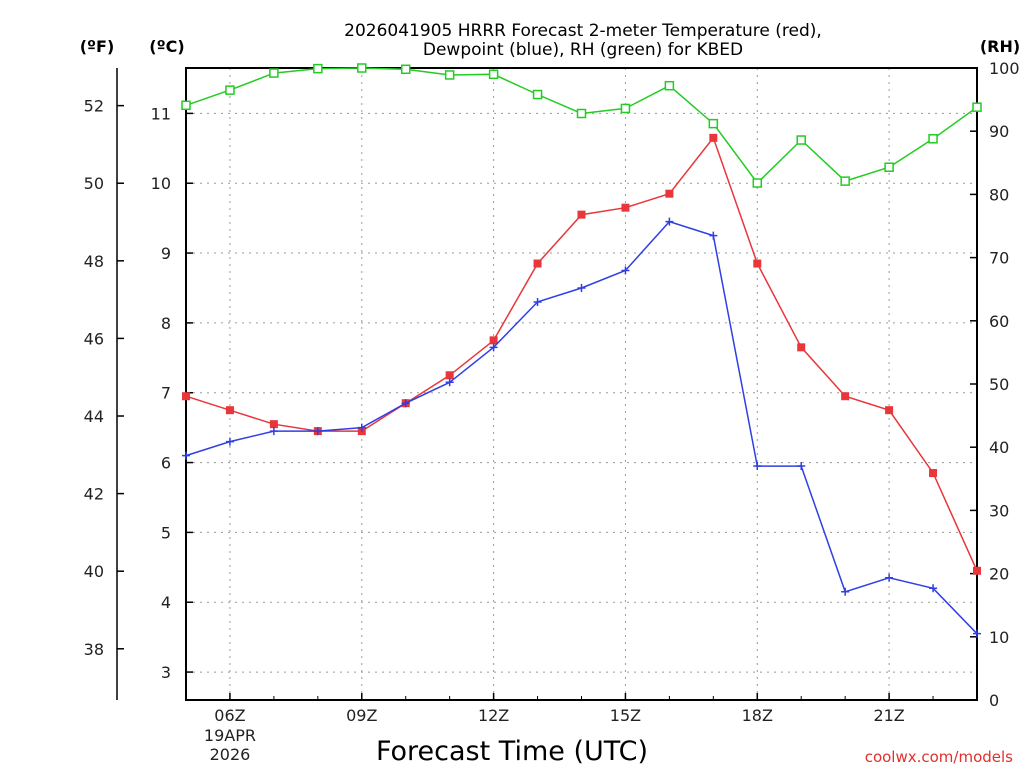  I want to click on rh-tick-label: 50, so click(999, 384).